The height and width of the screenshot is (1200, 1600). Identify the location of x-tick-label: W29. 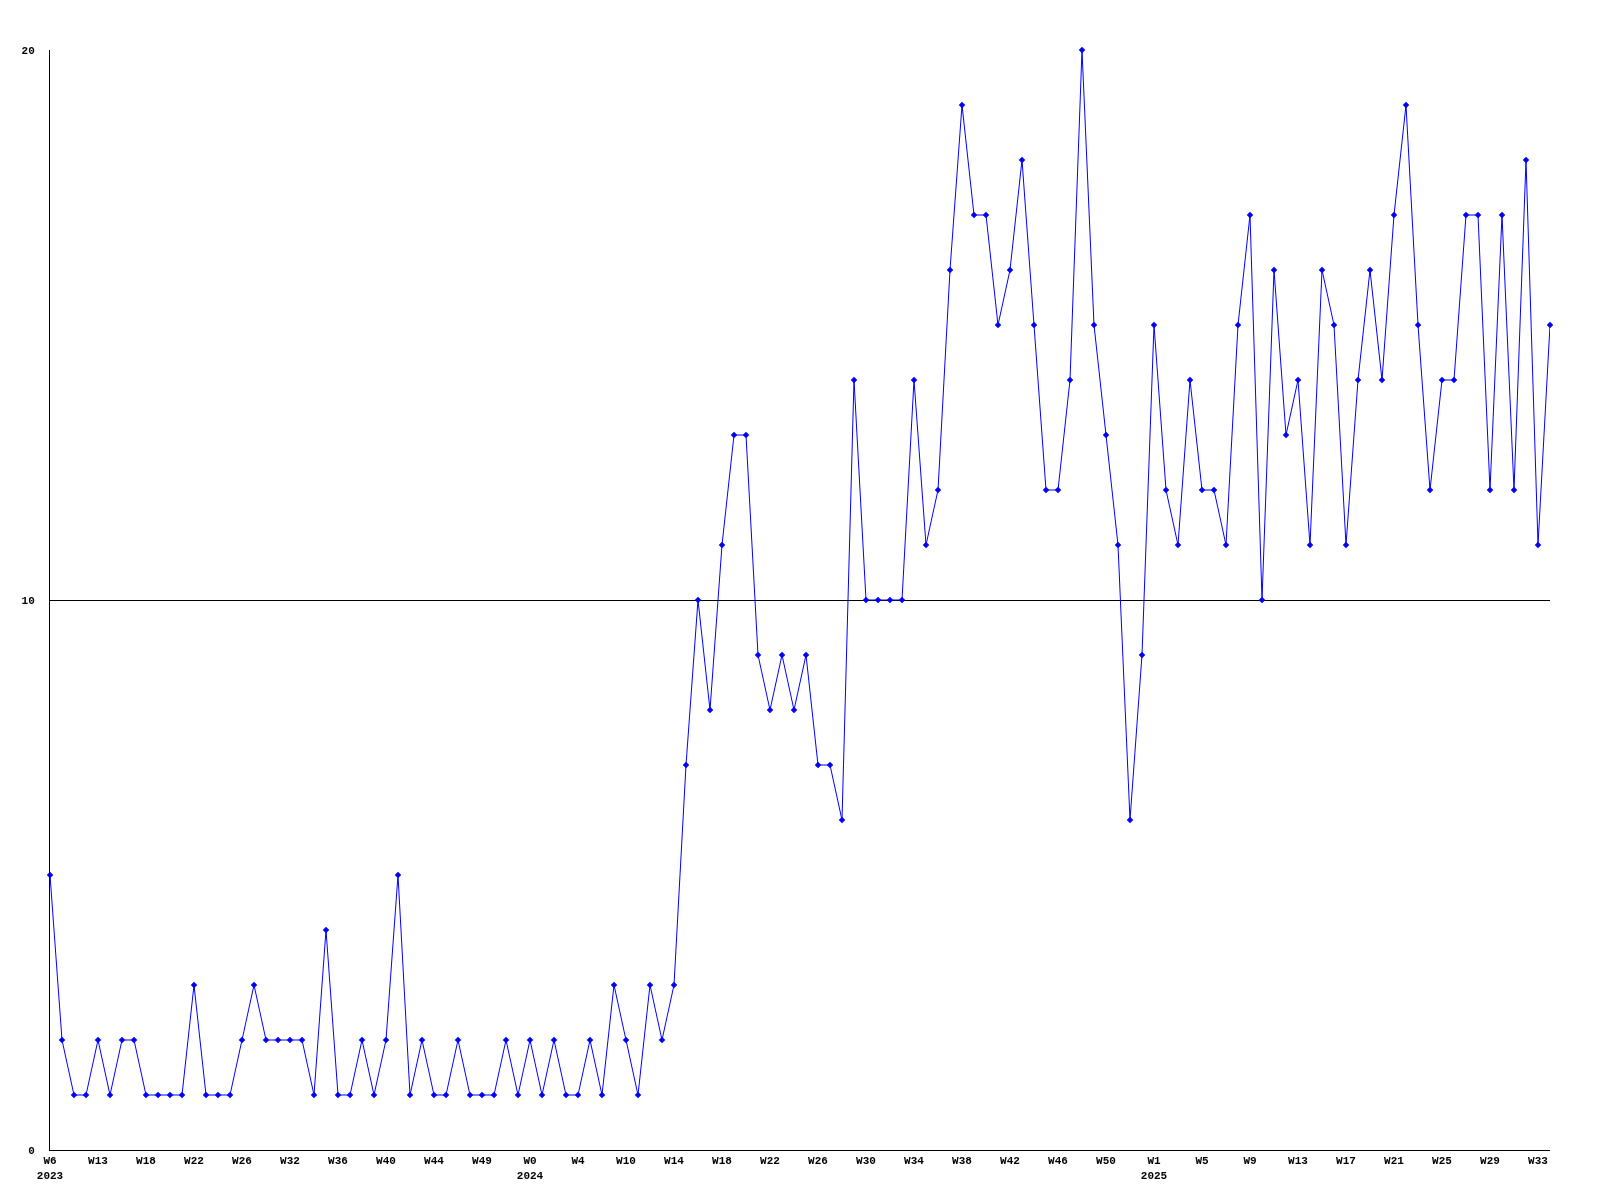
(1490, 1161).